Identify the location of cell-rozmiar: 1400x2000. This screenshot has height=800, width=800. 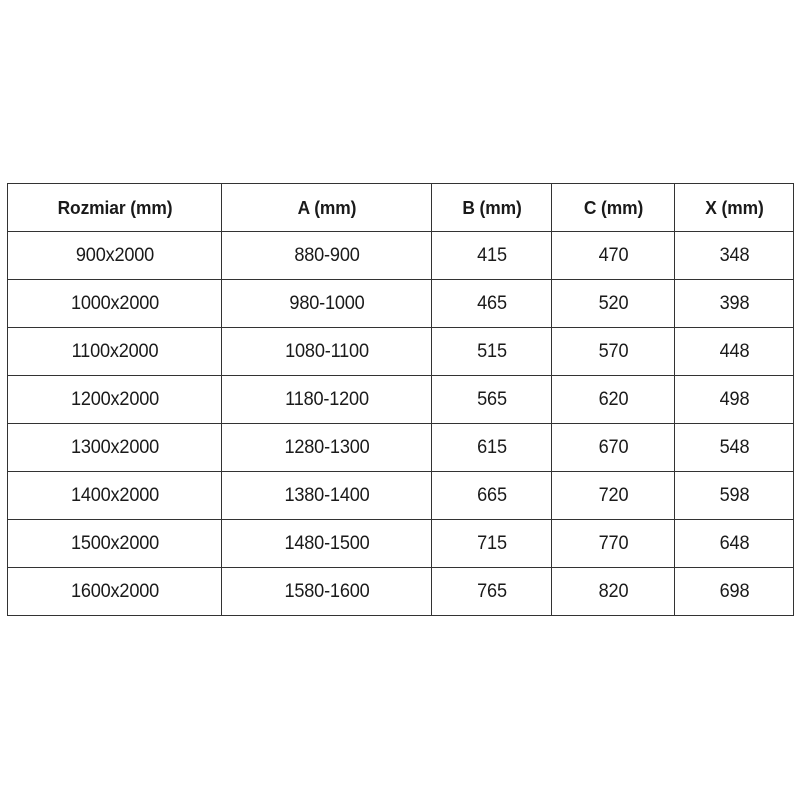
(114, 495).